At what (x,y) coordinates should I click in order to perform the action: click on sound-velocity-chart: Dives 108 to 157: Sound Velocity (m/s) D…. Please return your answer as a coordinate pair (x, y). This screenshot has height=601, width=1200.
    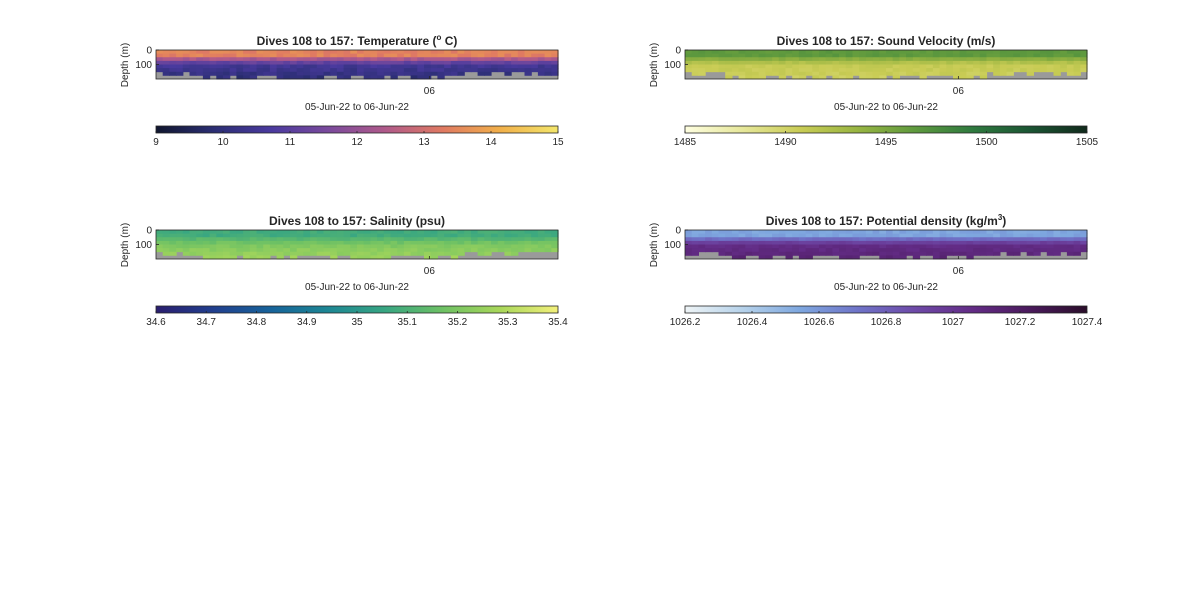
    Looking at the image, I should click on (874, 91).